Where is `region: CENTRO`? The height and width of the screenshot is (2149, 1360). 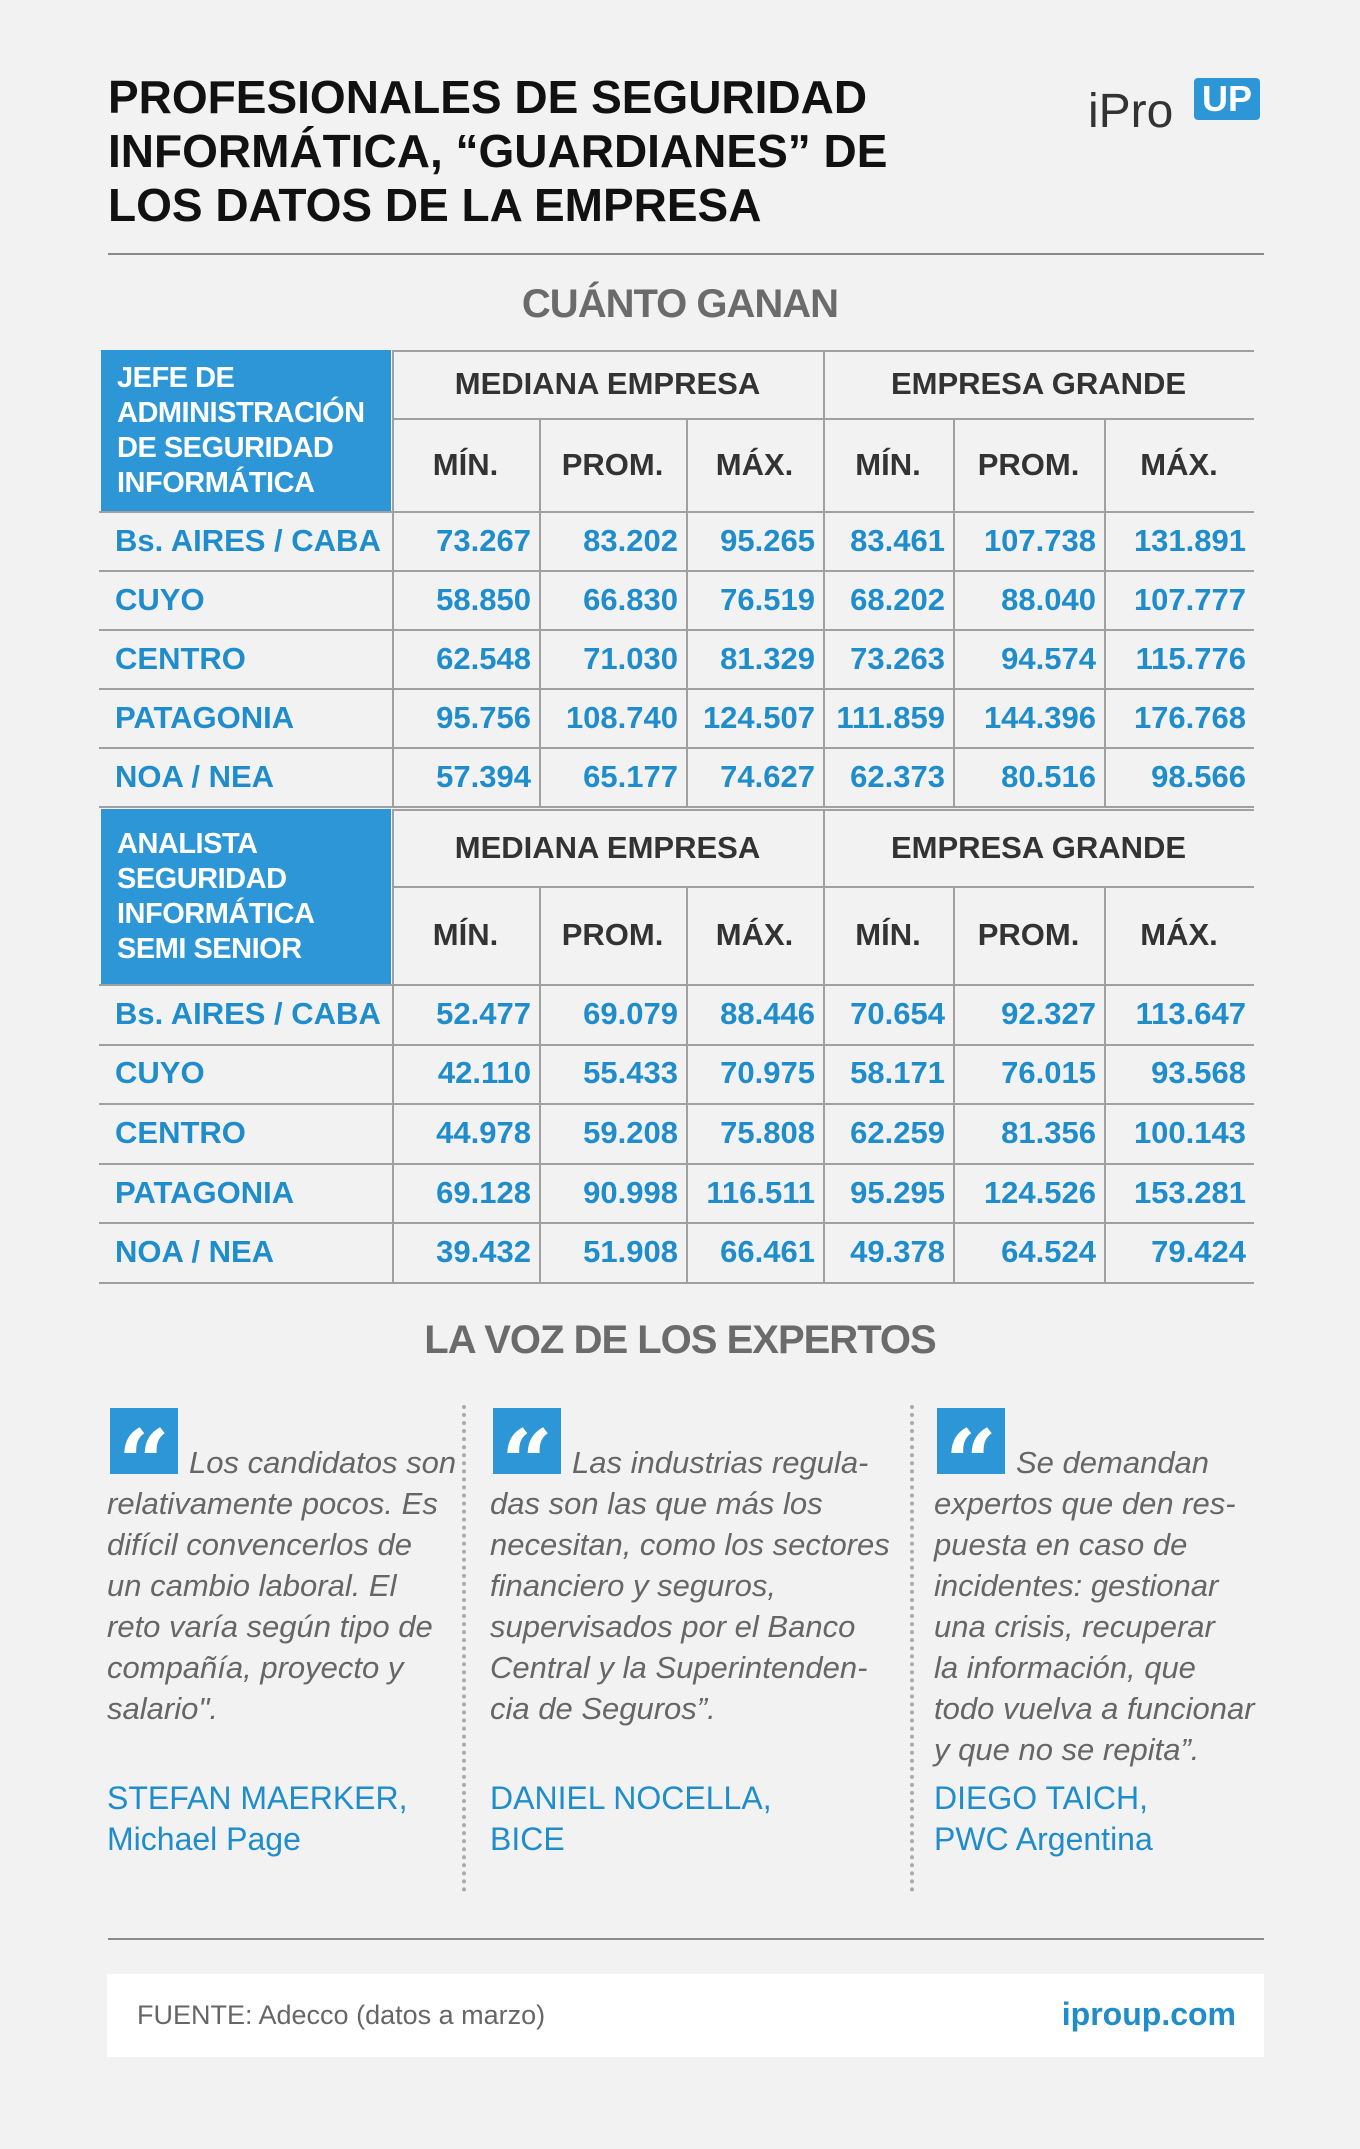 region: CENTRO is located at coordinates (180, 658).